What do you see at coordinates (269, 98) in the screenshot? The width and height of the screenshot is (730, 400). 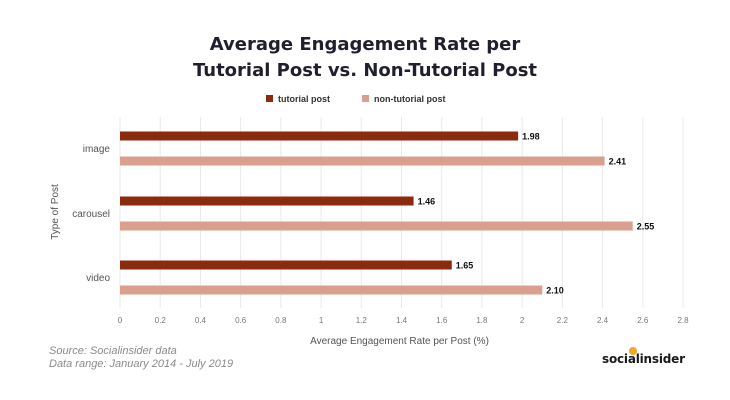 I see `legend-swatch-tutorial` at bounding box center [269, 98].